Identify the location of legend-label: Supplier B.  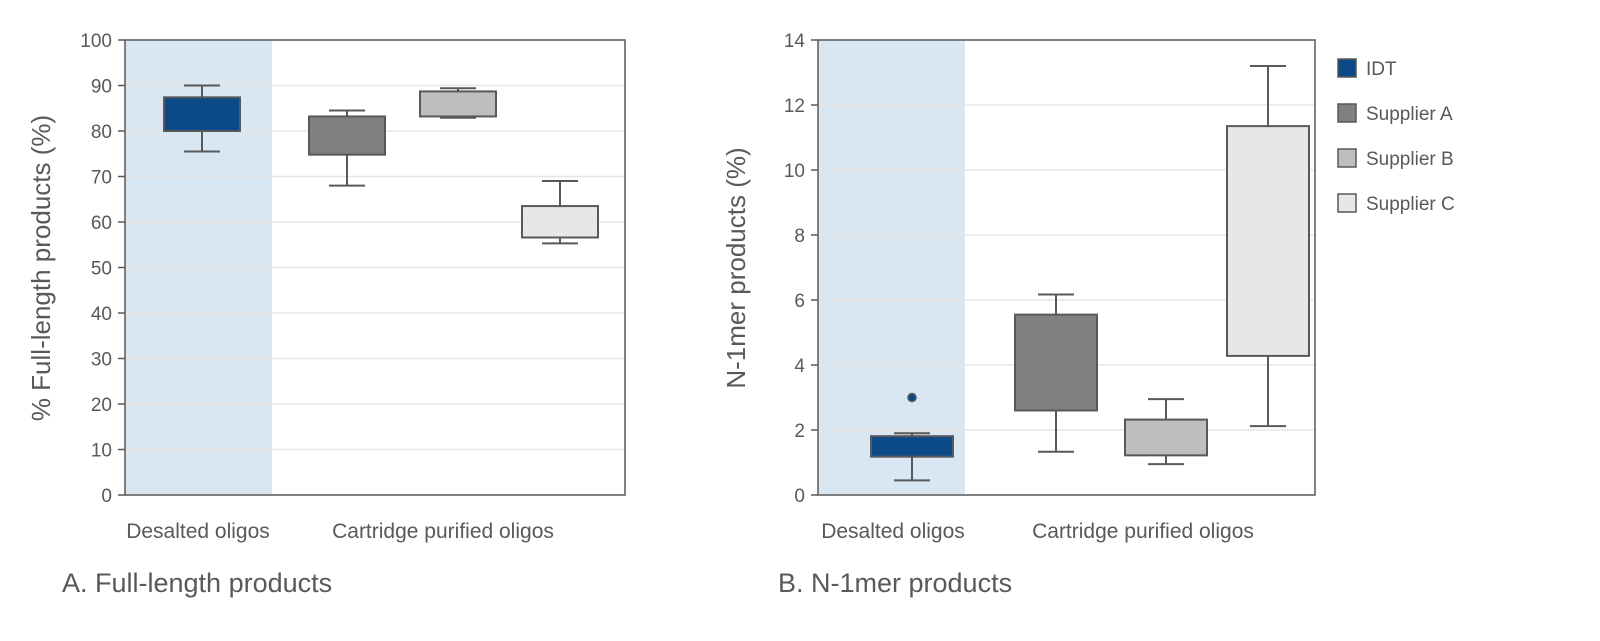
(1410, 159).